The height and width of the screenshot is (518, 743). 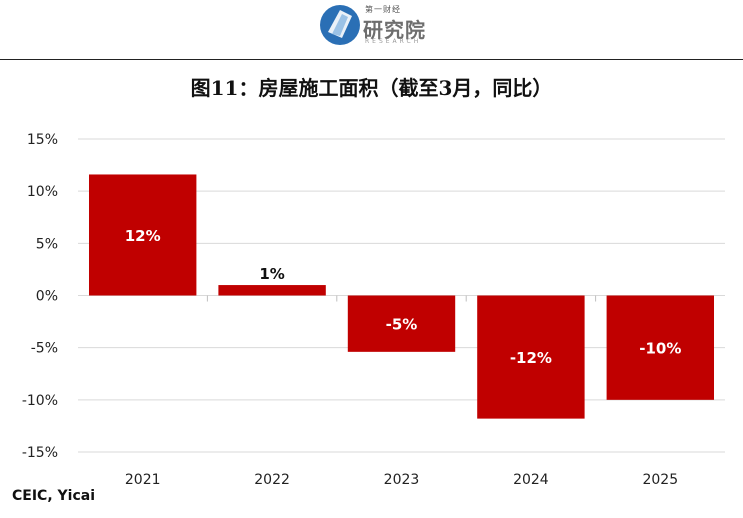 What do you see at coordinates (42, 192) in the screenshot?
I see `y-tick-label: 10%` at bounding box center [42, 192].